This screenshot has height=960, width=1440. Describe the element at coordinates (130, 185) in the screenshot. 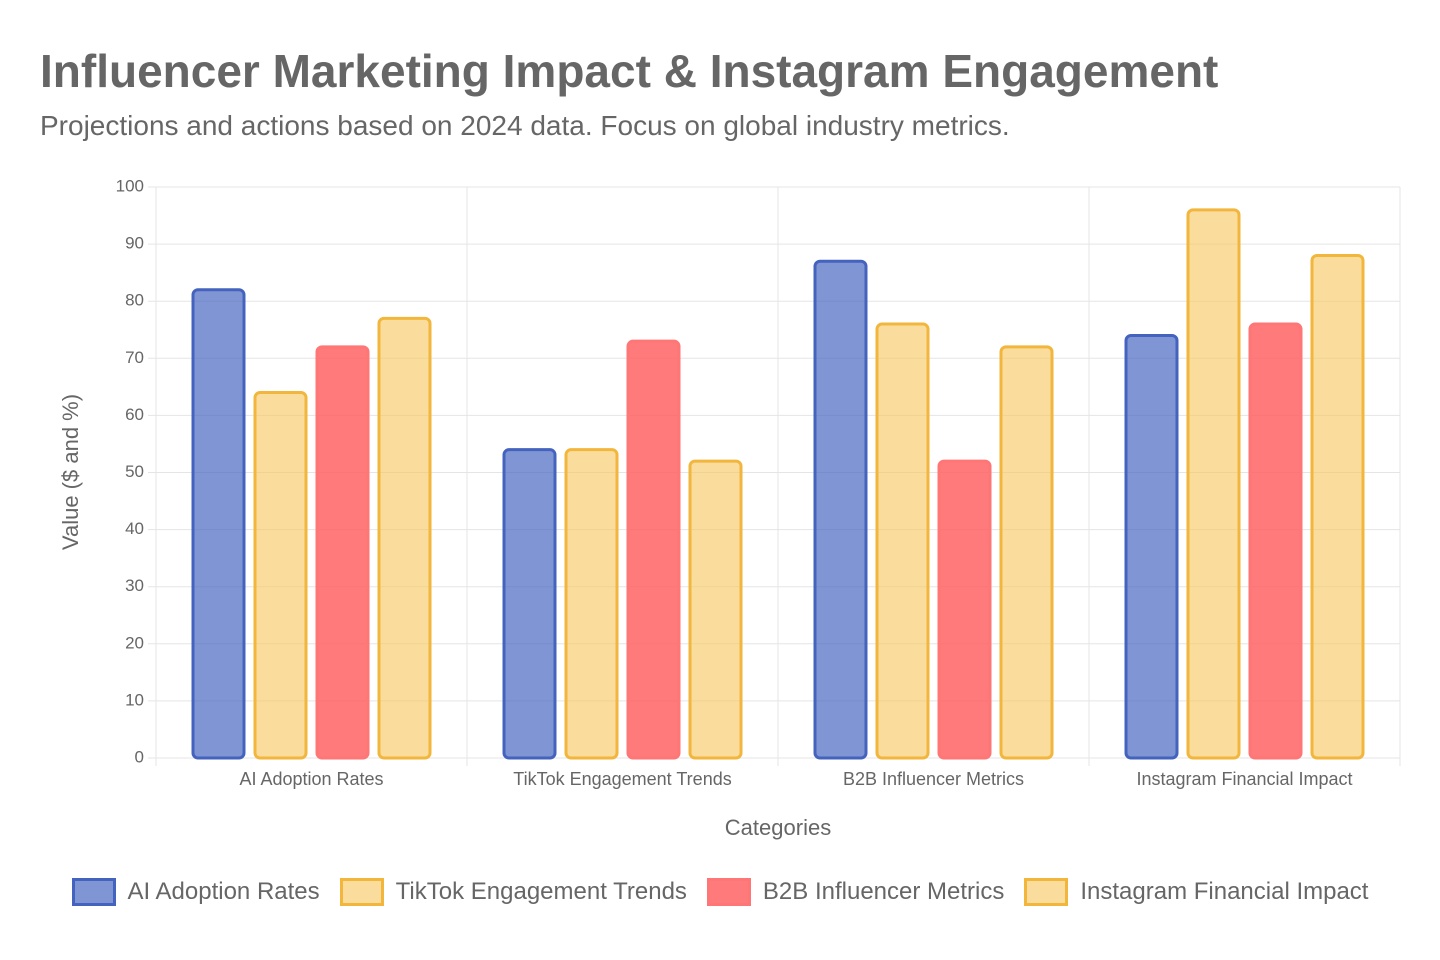

I see `y-tick-label: 100` at that location.